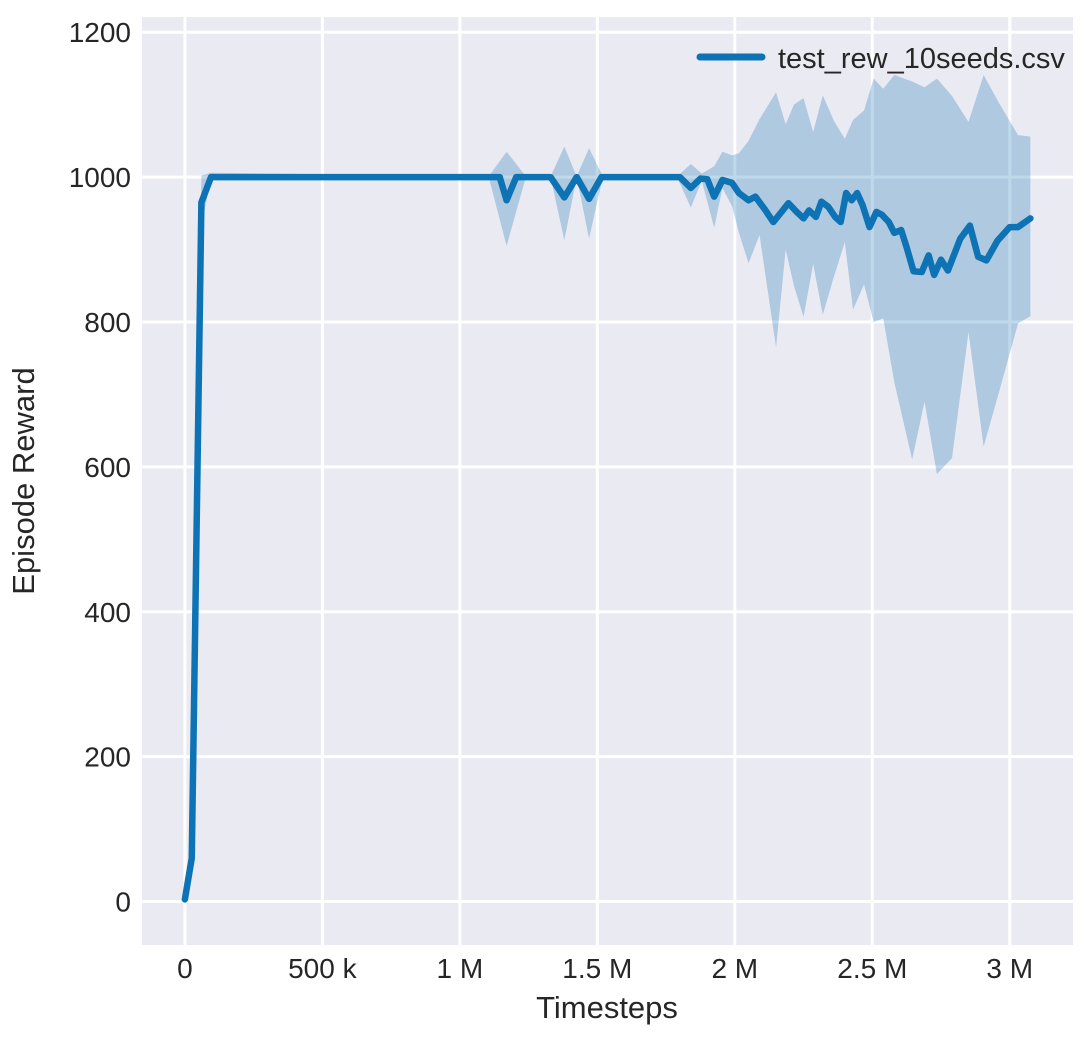 The image size is (1092, 1050). I want to click on legend-label: test_rew_10seeds.csv, so click(921, 59).